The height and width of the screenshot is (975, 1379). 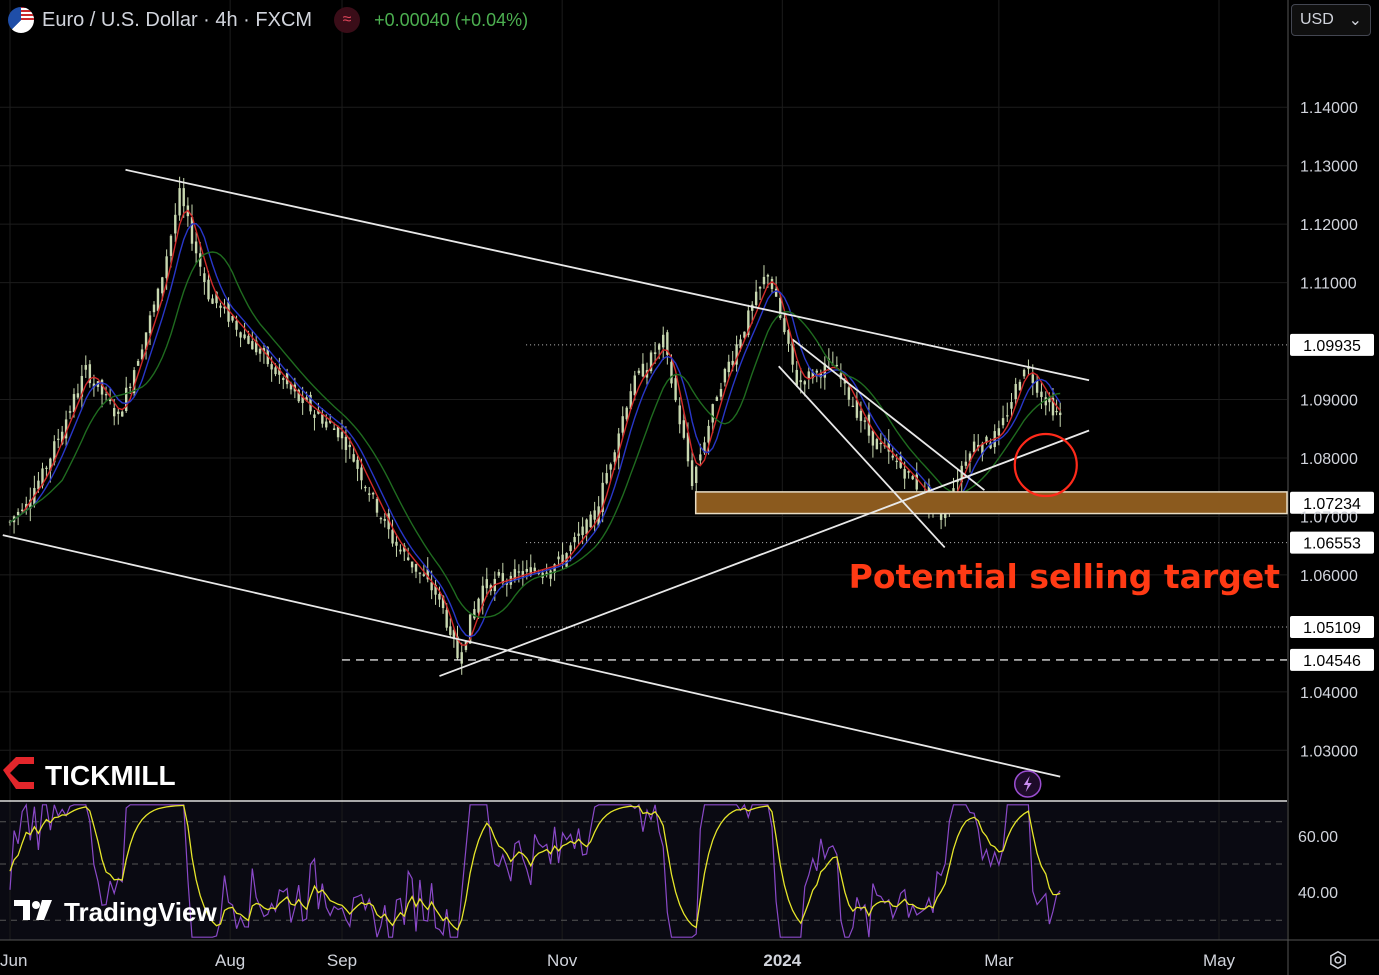 I want to click on tv-mark-dot, so click(x=36, y=905).